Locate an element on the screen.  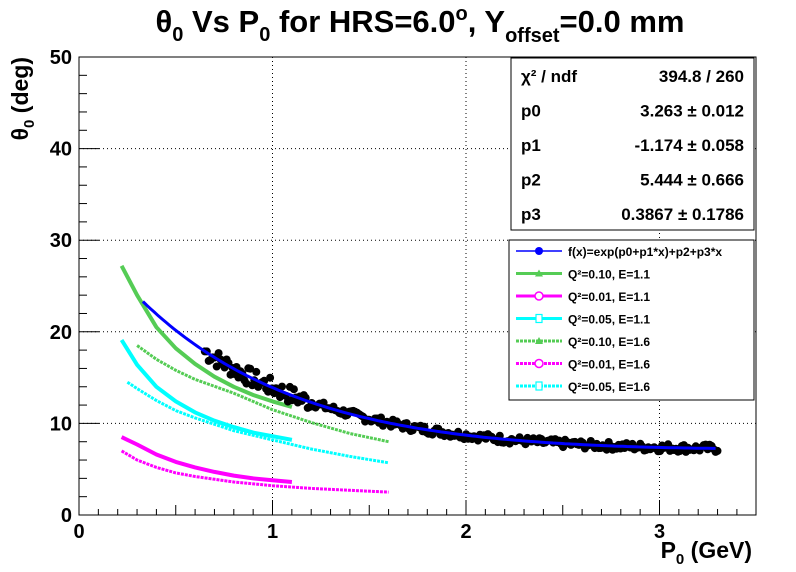
x-tick-label: 3 is located at coordinates (659, 532).